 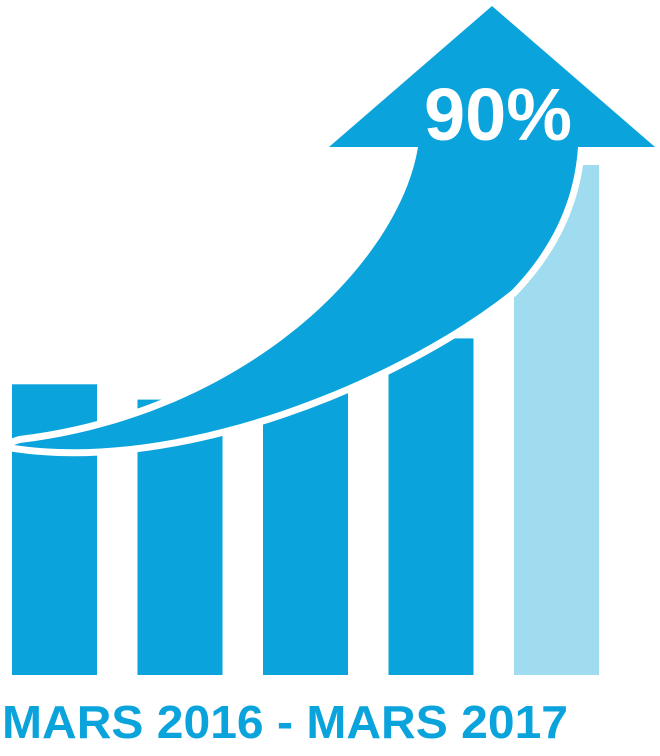 What do you see at coordinates (285, 722) in the screenshot?
I see `period-label: MARS 2016 - MARS 2017` at bounding box center [285, 722].